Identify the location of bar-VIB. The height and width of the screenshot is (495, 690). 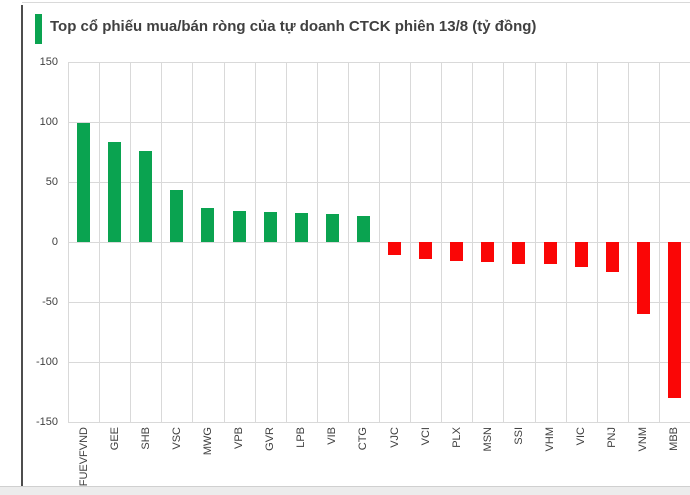
(332, 228).